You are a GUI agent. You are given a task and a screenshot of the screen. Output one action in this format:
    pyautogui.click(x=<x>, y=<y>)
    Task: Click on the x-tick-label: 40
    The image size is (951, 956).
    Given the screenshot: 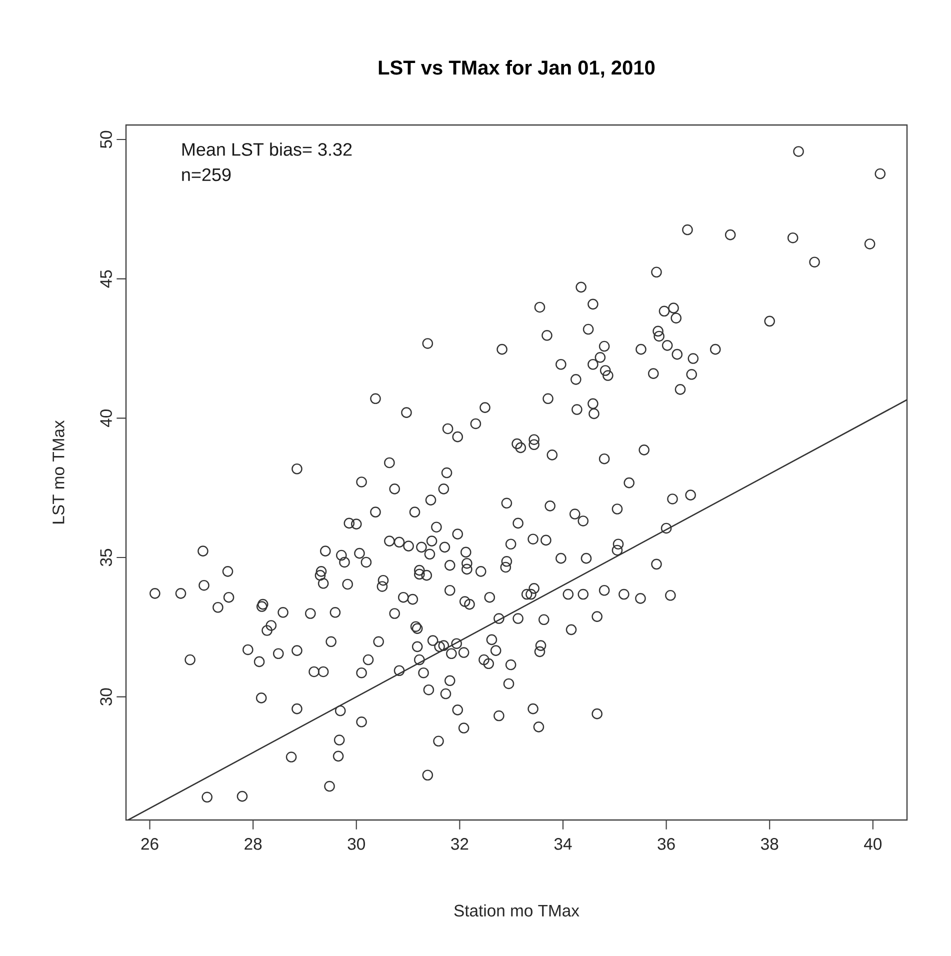 What is the action you would take?
    pyautogui.click(x=873, y=844)
    